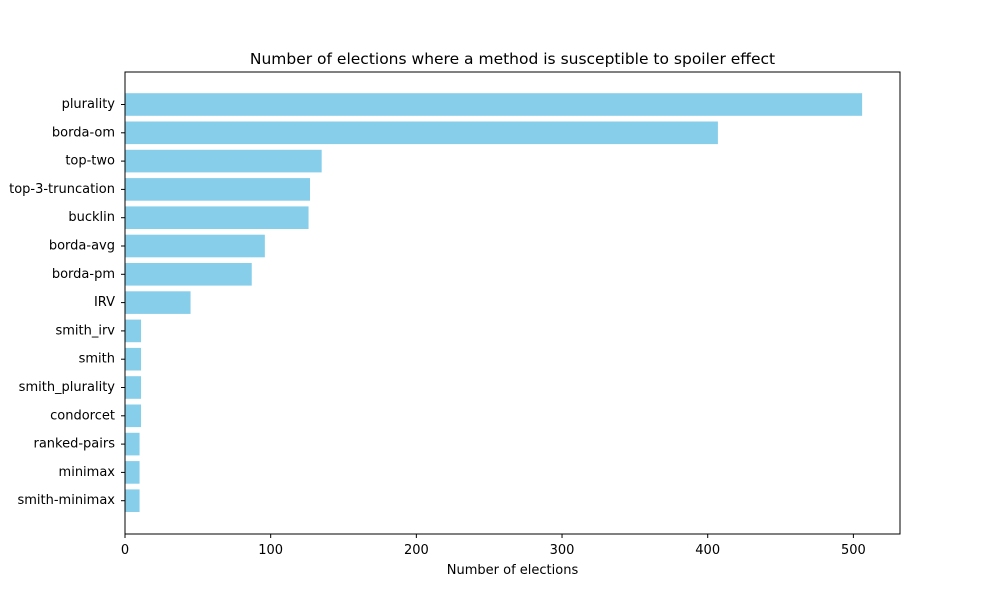  I want to click on bar-condorcet, so click(133, 416).